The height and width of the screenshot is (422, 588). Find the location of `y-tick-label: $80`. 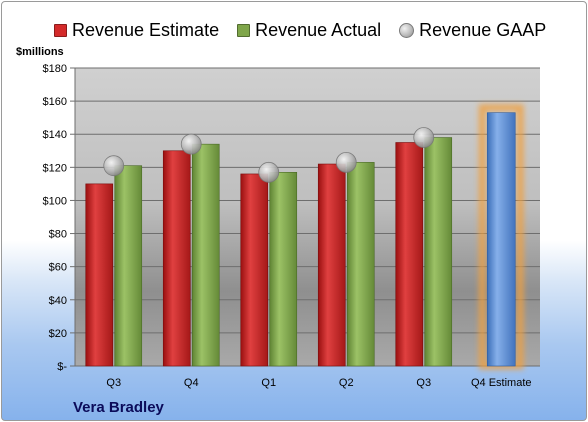

y-tick-label: $80 is located at coordinates (58, 235).